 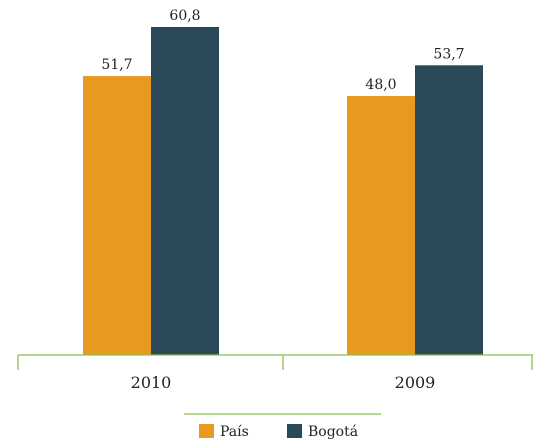 I want to click on bar-bogotá-2010, so click(x=185, y=191).